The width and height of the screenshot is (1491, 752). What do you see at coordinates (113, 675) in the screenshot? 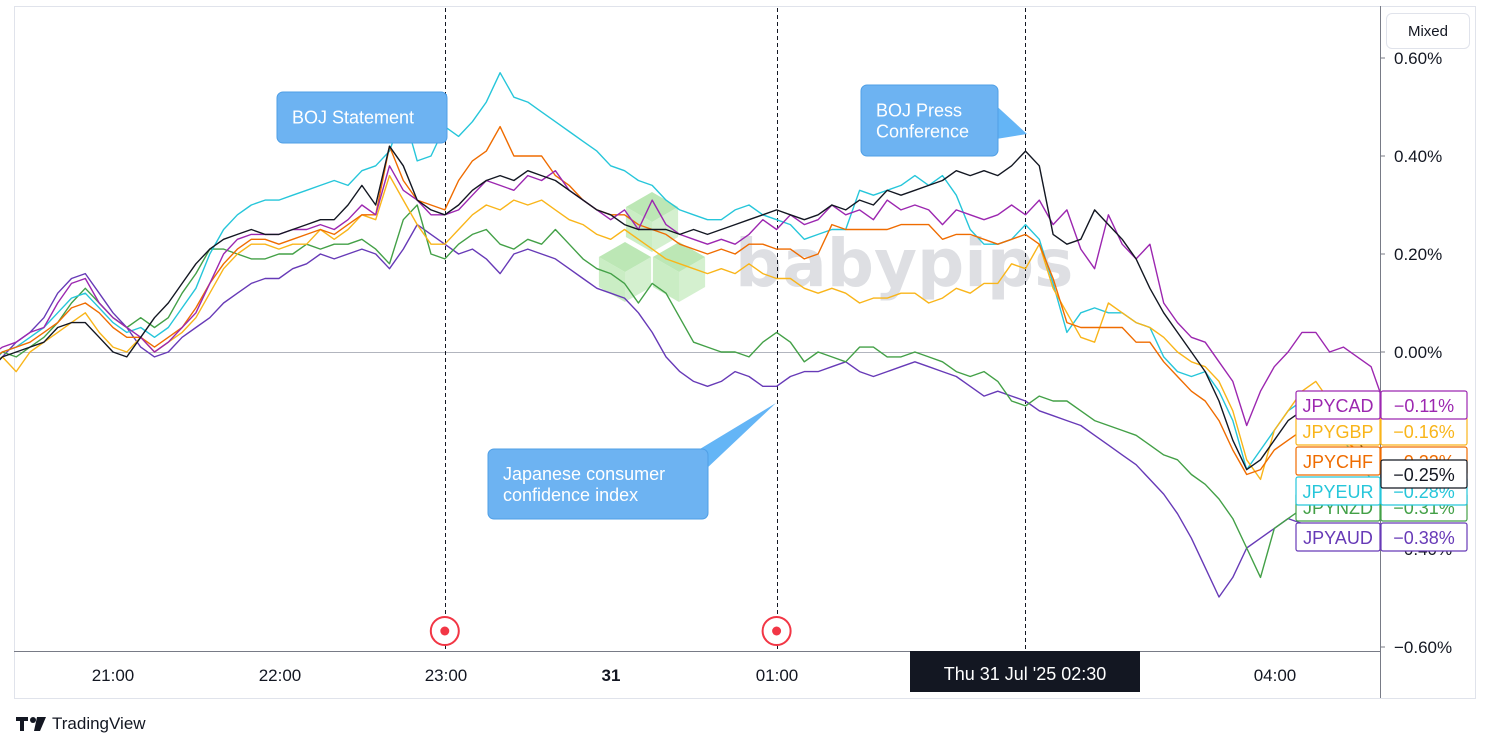
I see `x-tick-label: 21:00` at bounding box center [113, 675].